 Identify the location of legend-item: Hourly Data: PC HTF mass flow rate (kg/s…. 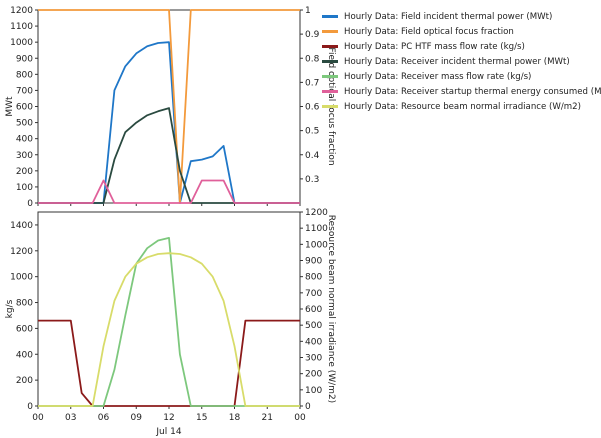
(460, 46).